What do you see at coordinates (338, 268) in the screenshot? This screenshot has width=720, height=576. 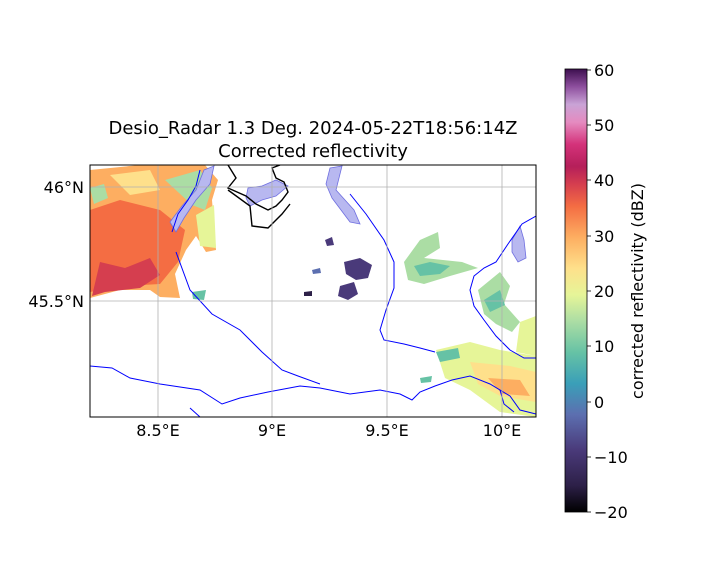 I see `radar-echo-center` at bounding box center [338, 268].